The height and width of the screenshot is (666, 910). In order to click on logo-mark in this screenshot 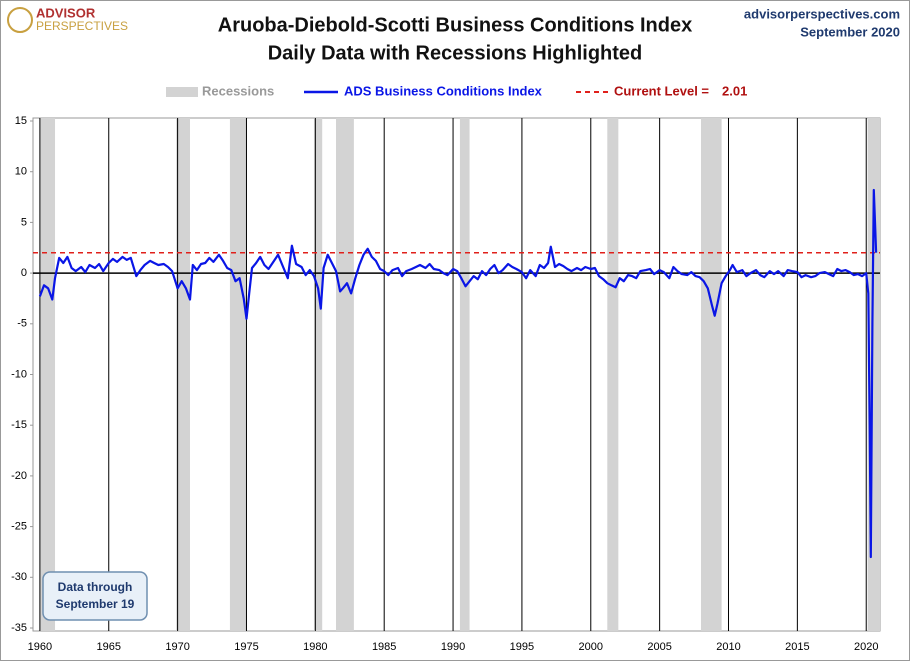, I will do `click(20, 20)`.